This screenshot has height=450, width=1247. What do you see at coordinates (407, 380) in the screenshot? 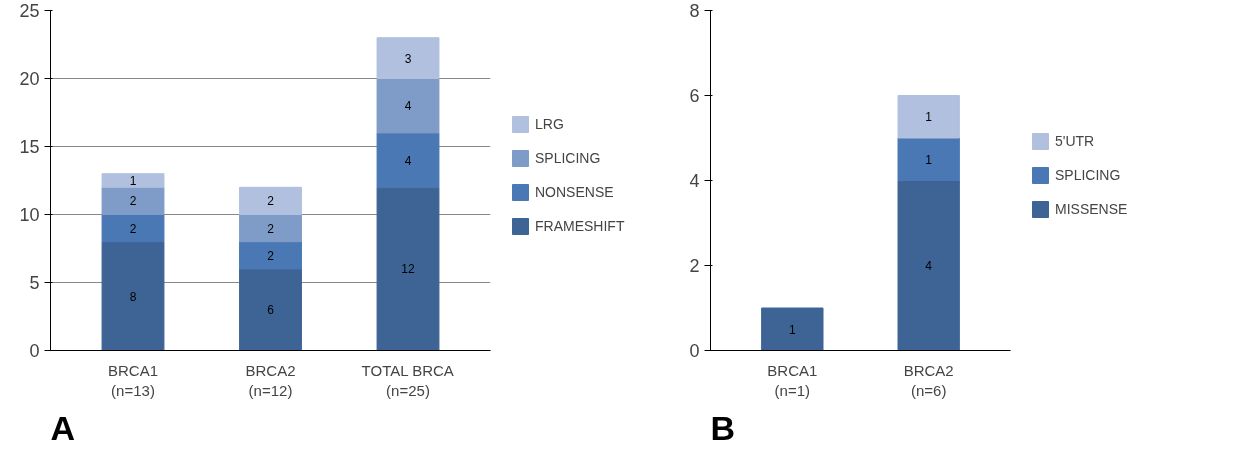
I see `x-tick-label: TOTAL BRCA (n=25)` at bounding box center [407, 380].